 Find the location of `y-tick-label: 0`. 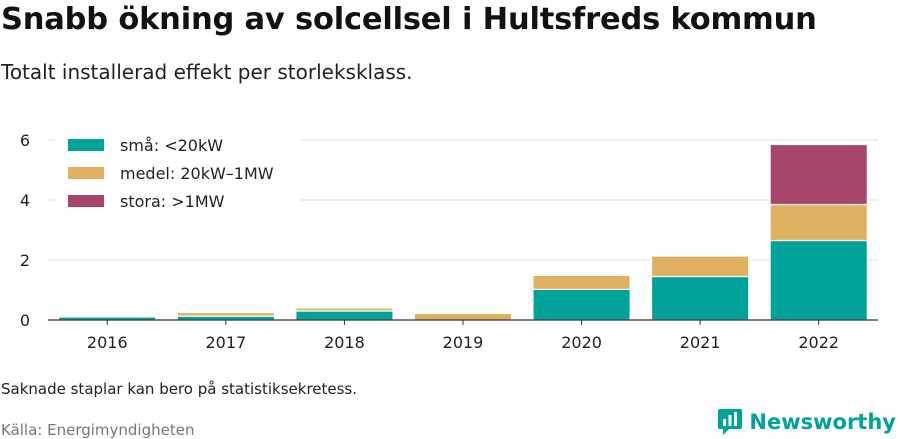

y-tick-label: 0 is located at coordinates (25, 320).